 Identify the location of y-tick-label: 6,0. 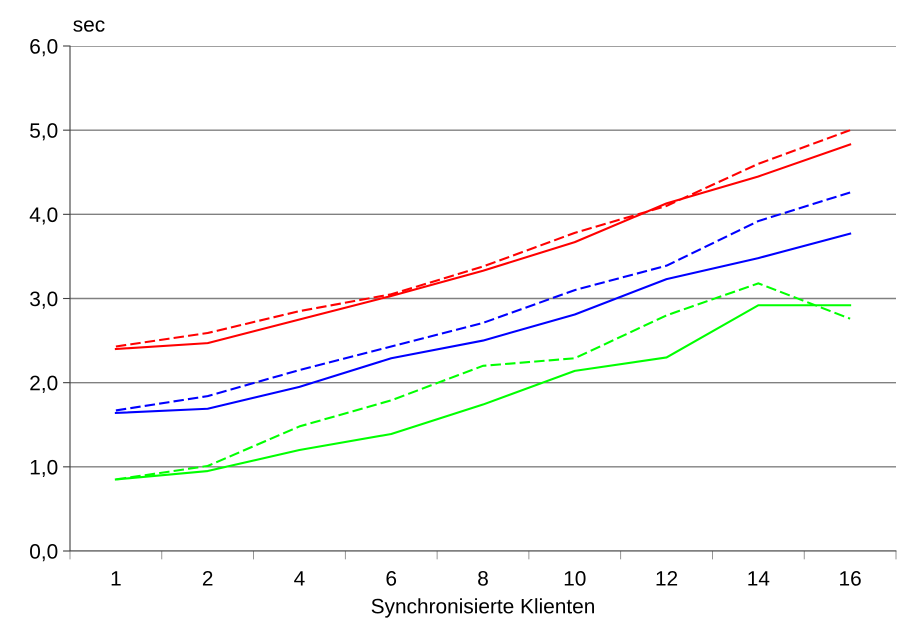
(44, 47).